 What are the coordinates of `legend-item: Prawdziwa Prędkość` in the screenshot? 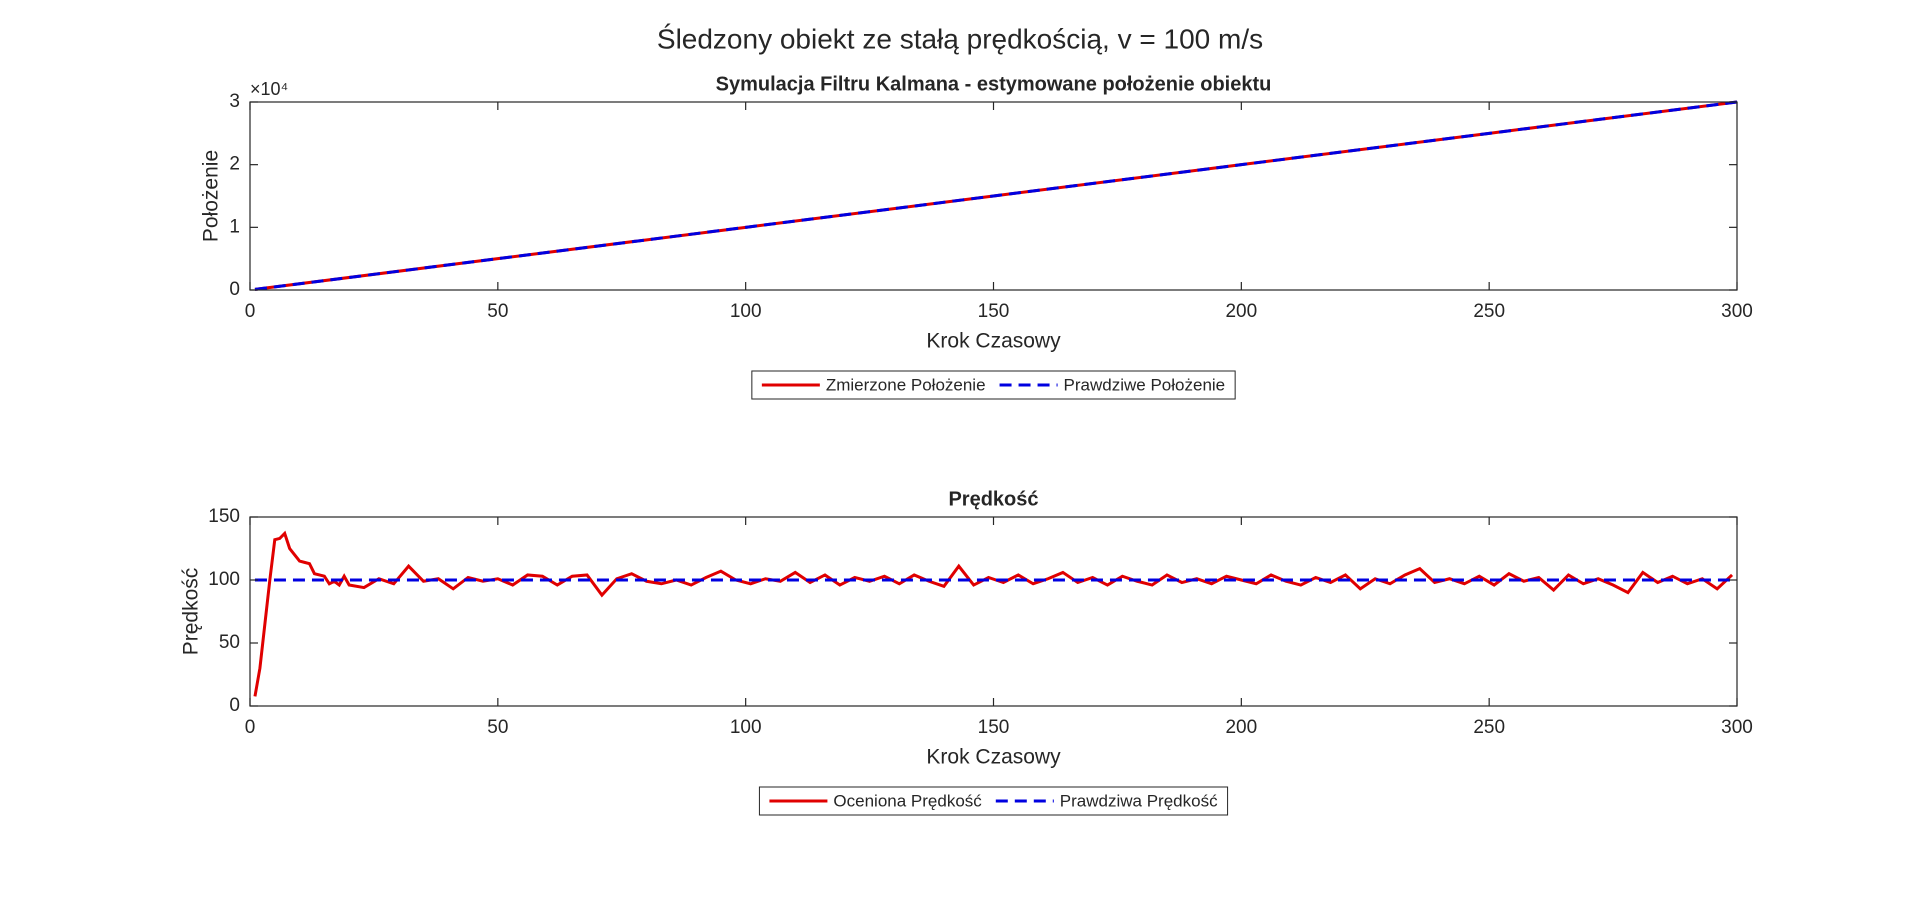 It's located at (1106, 800).